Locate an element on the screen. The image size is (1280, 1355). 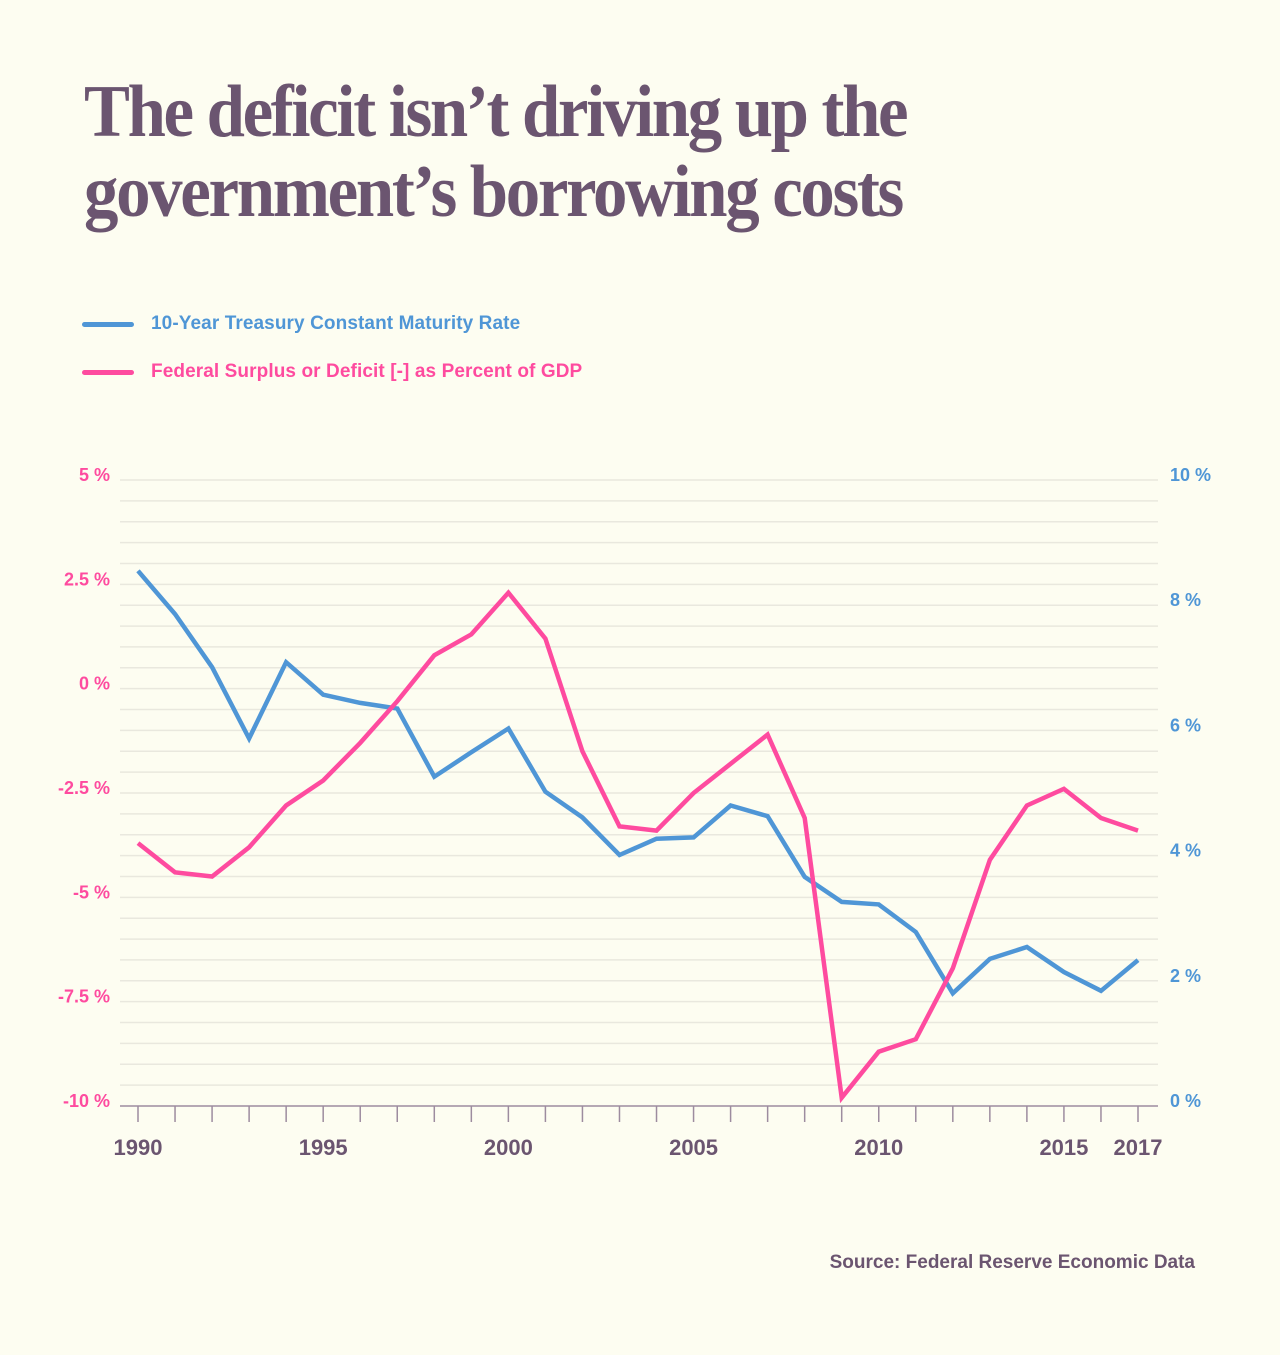
y-left-tick-label: -7.5 % is located at coordinates (84, 997).